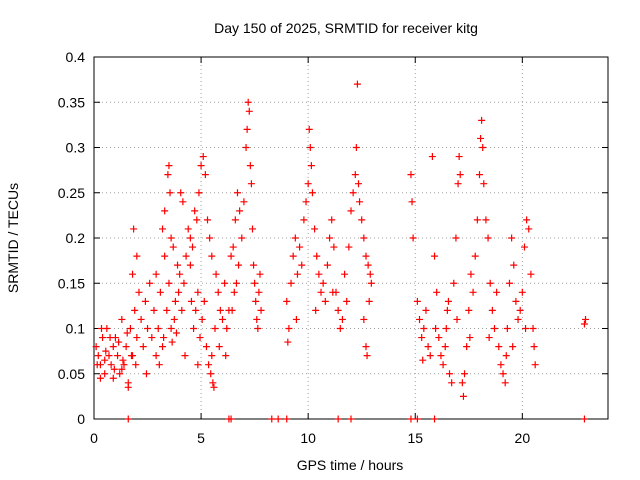 The image size is (640, 480). I want to click on x-axis-label: GPS time / hours, so click(350, 465).